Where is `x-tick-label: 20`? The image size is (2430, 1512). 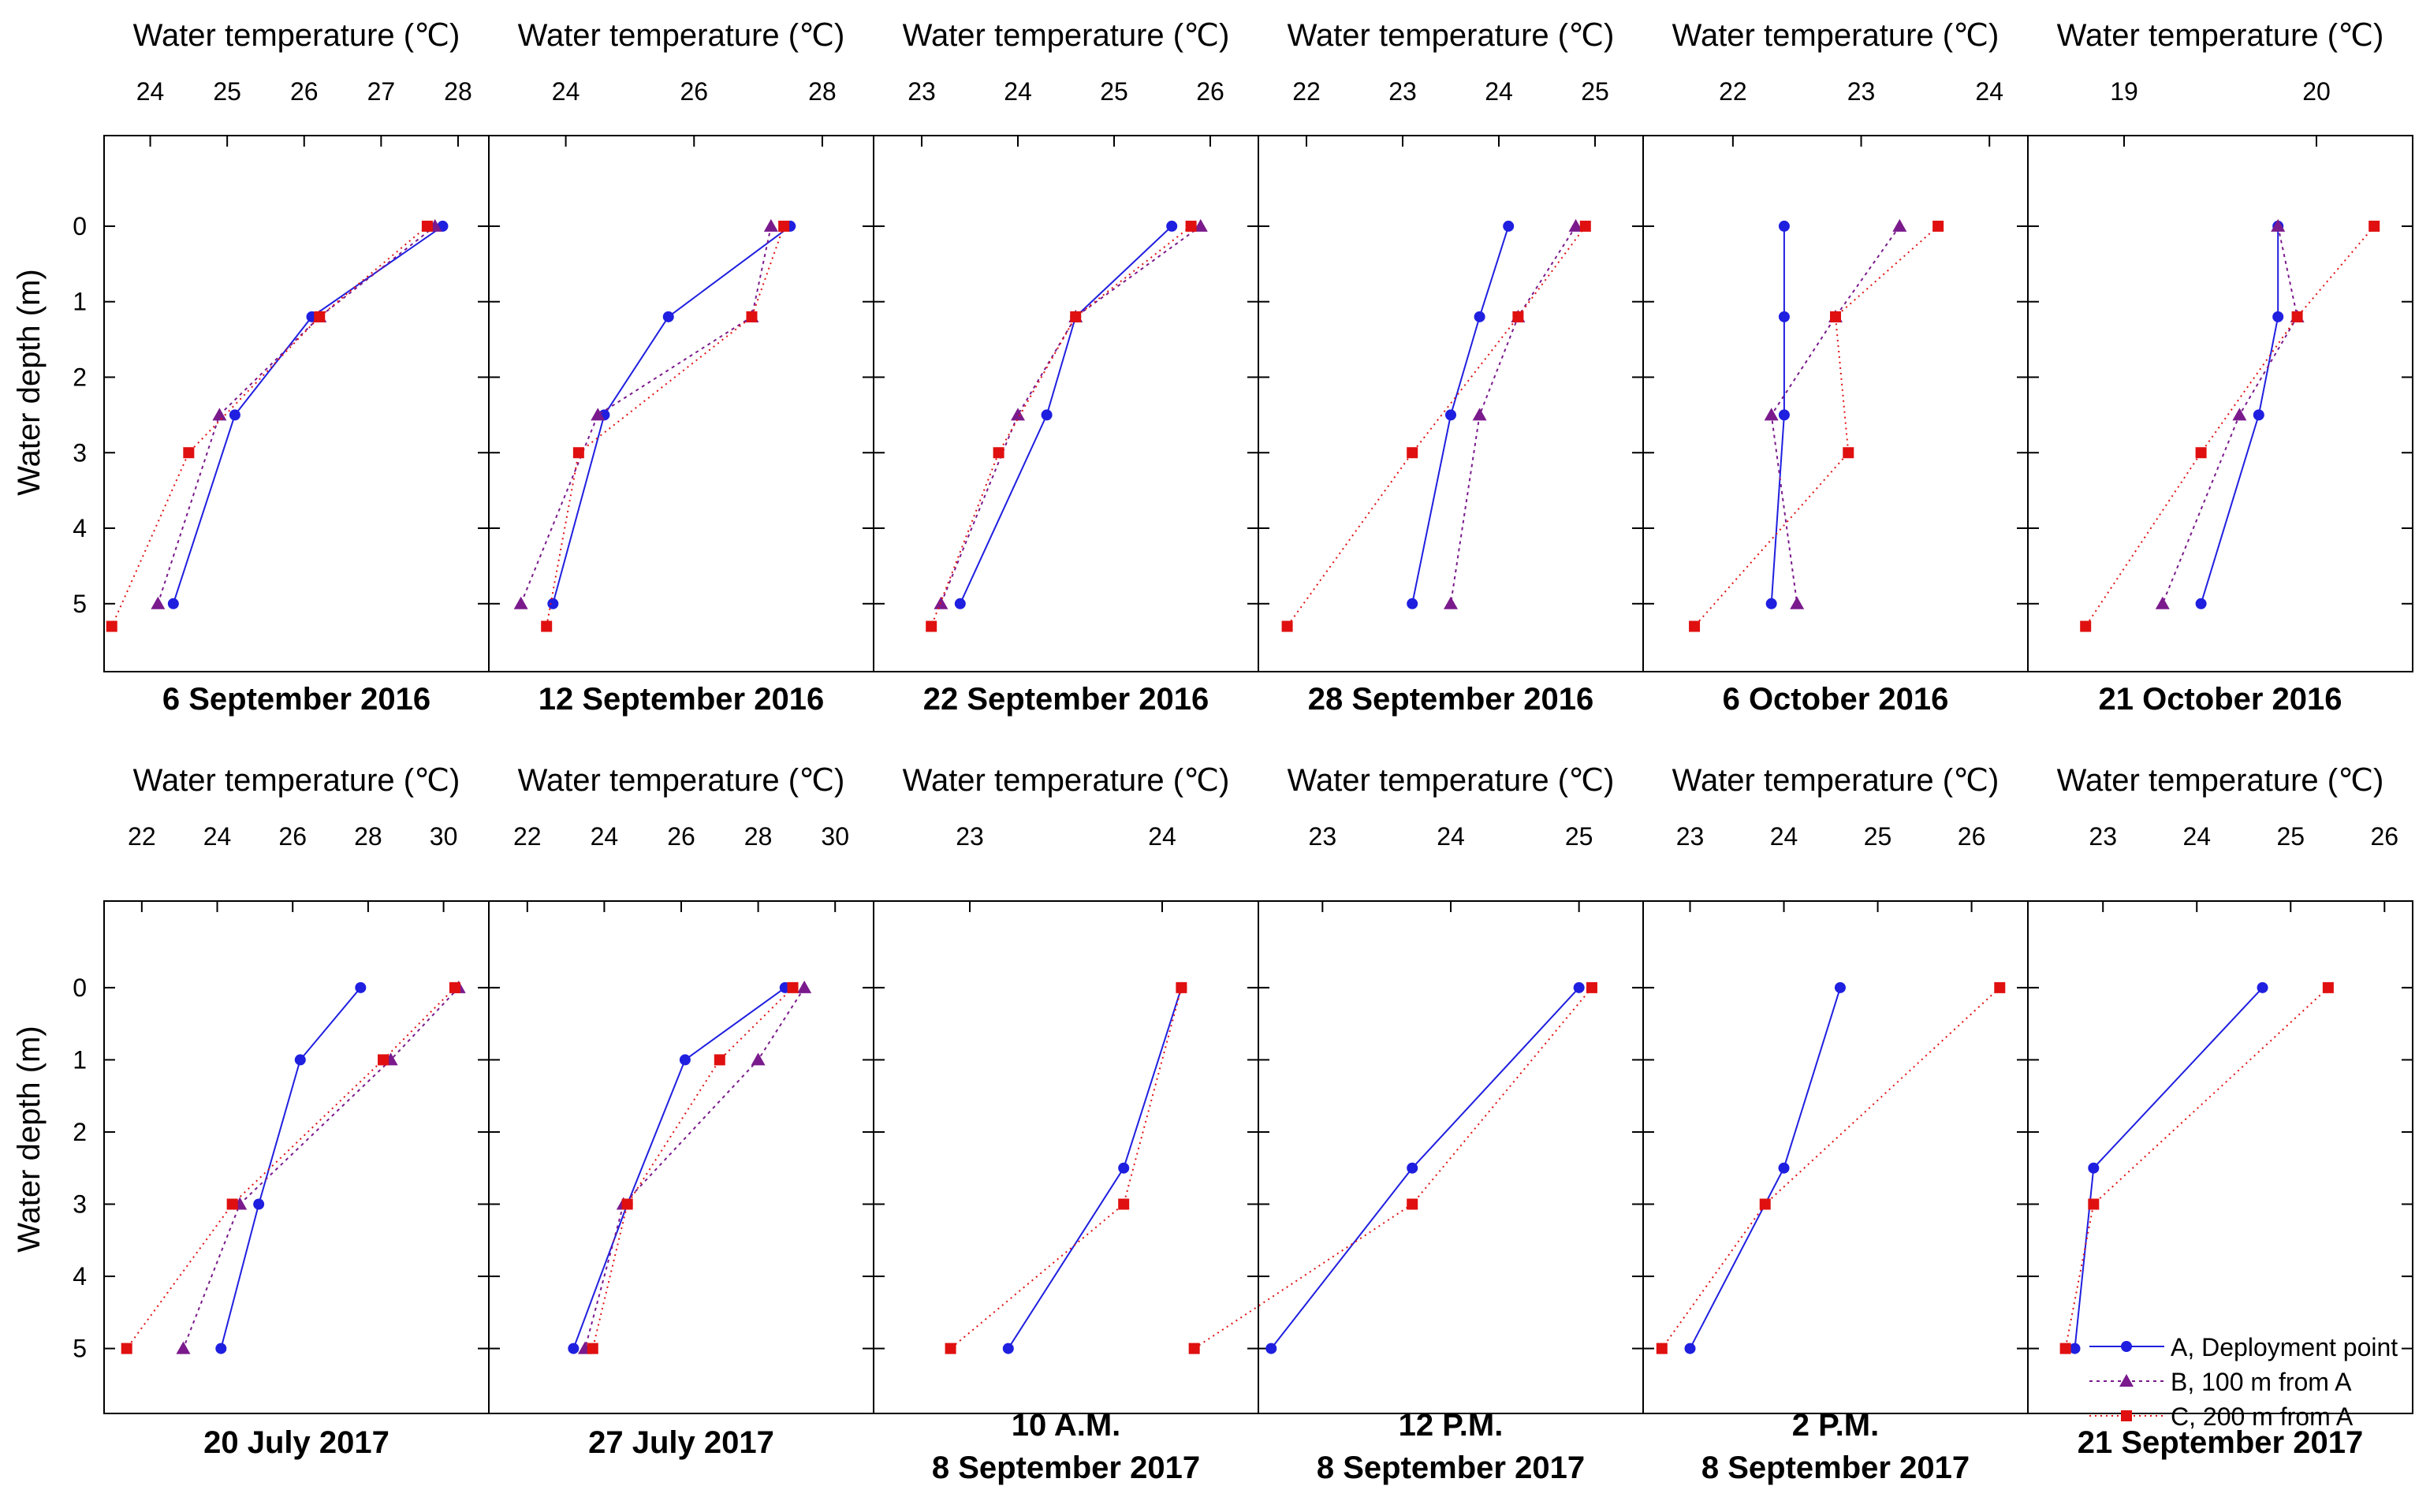 x-tick-label: 20 is located at coordinates (2316, 92).